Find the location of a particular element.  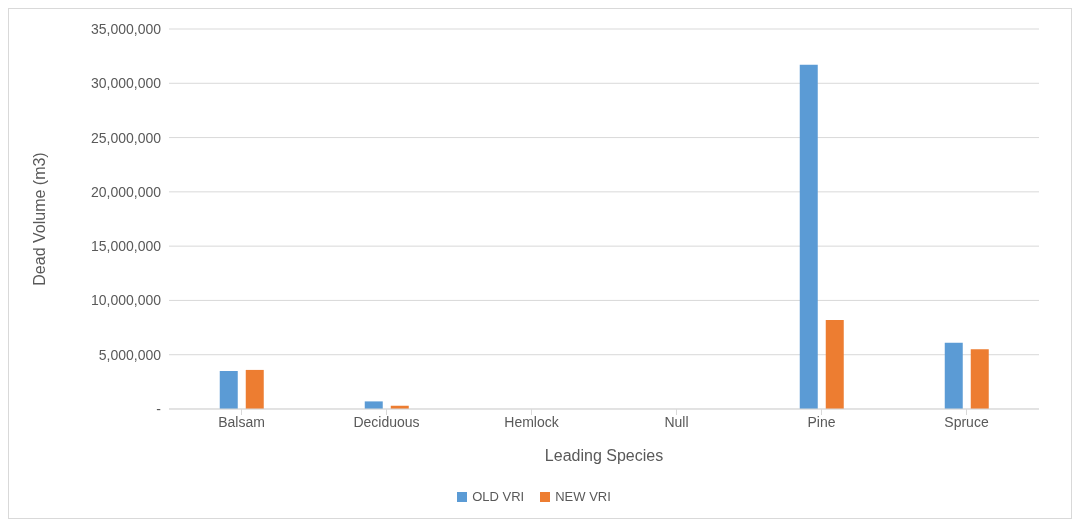

y-tick-label: 10,000,000 is located at coordinates (126, 300).